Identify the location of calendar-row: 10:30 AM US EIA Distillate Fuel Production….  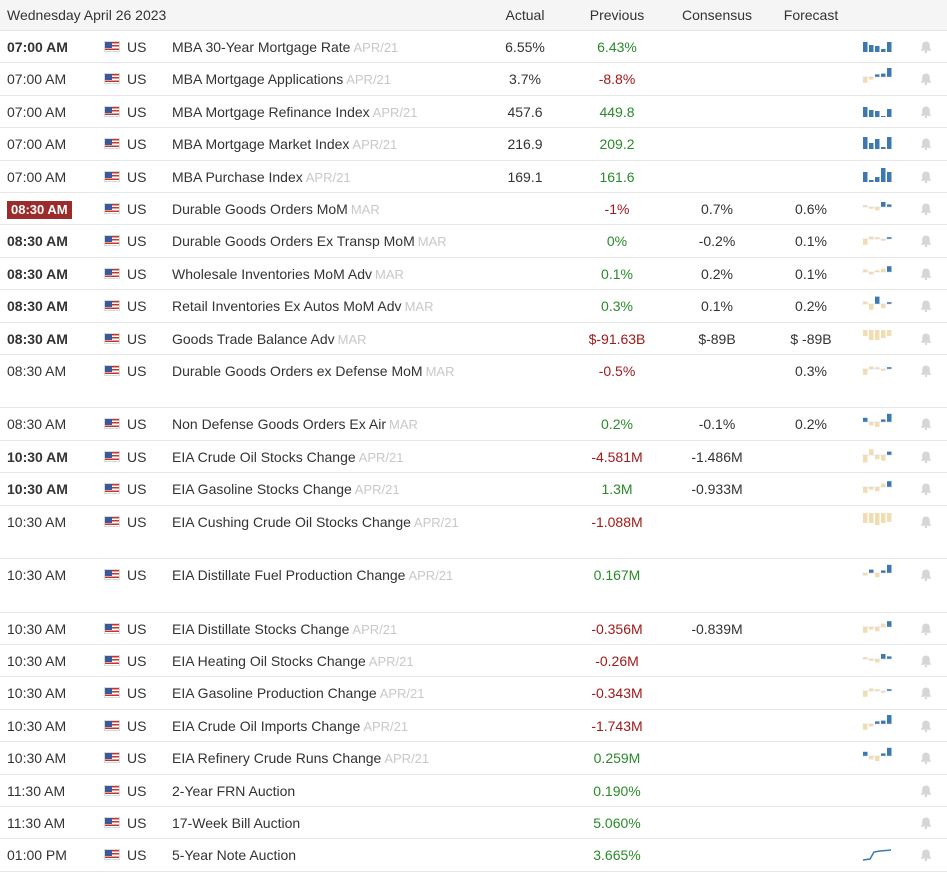
(473, 586).